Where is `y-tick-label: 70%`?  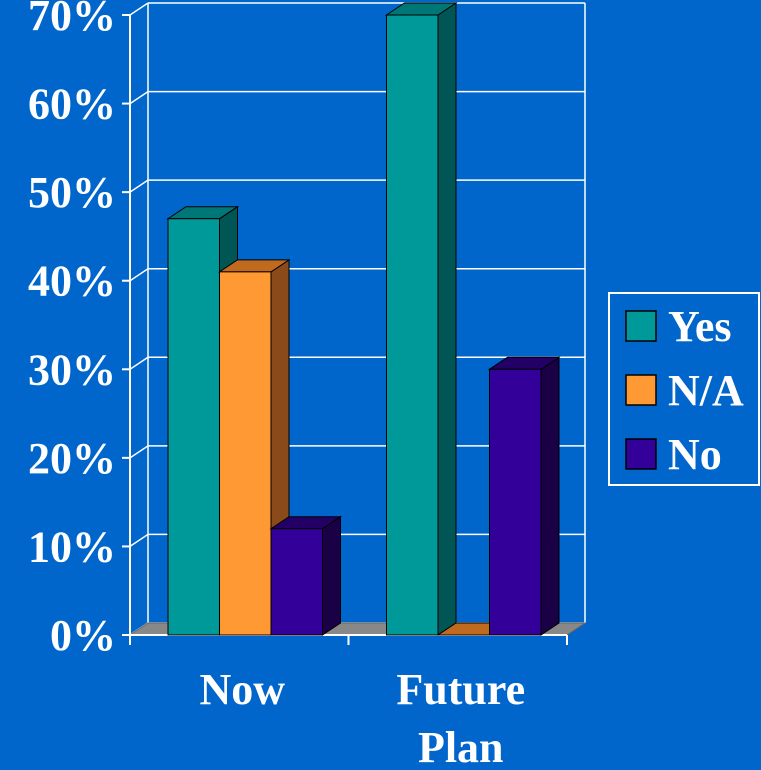
y-tick-label: 70% is located at coordinates (72, 20).